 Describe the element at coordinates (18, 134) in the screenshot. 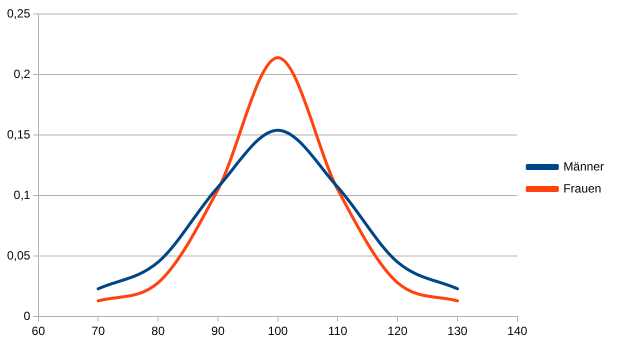

I see `y-tick-label: 0,15` at that location.